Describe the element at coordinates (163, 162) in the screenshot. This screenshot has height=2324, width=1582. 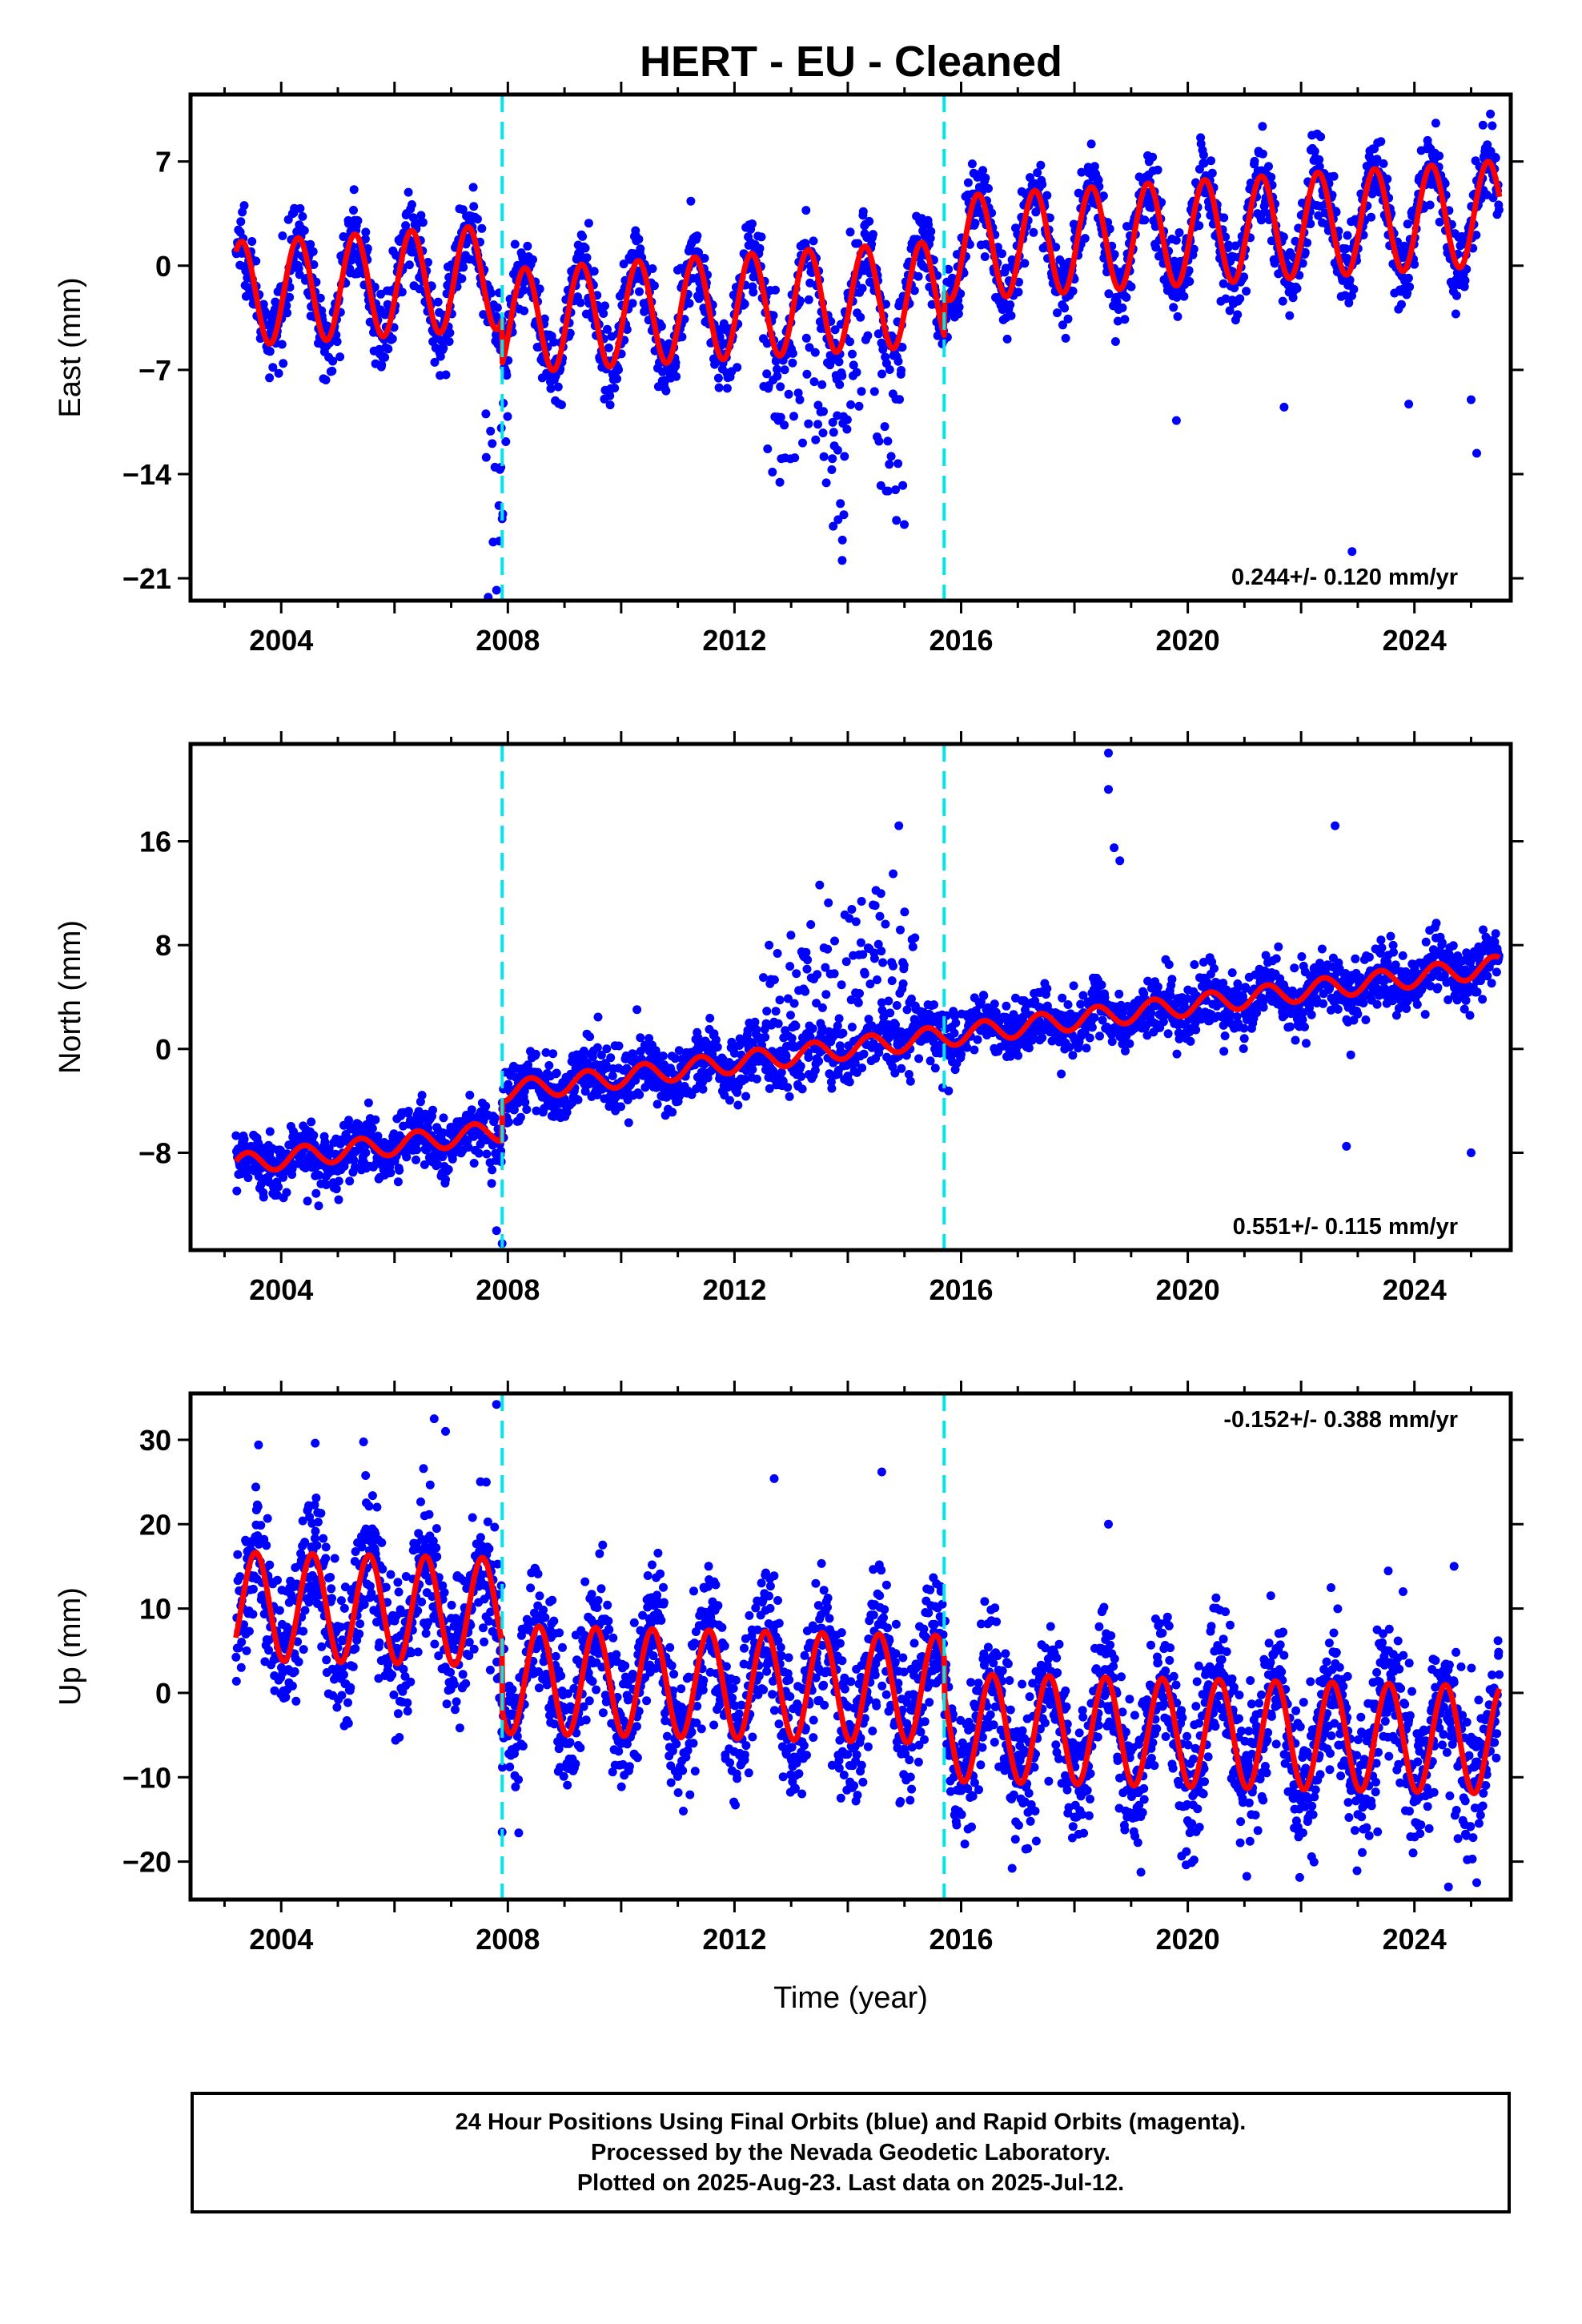
I see `y-tick-label: 7` at that location.